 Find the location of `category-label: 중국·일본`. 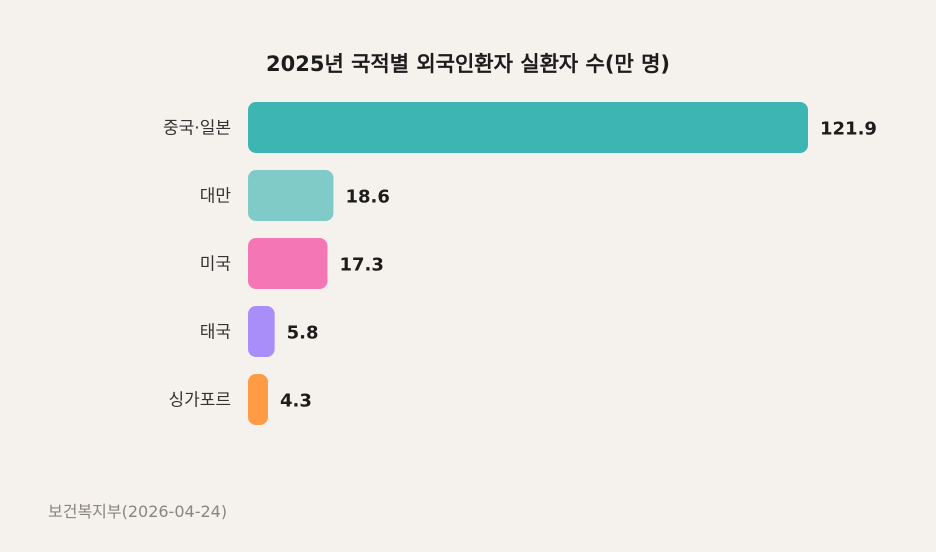

category-label: 중국·일본 is located at coordinates (197, 129).